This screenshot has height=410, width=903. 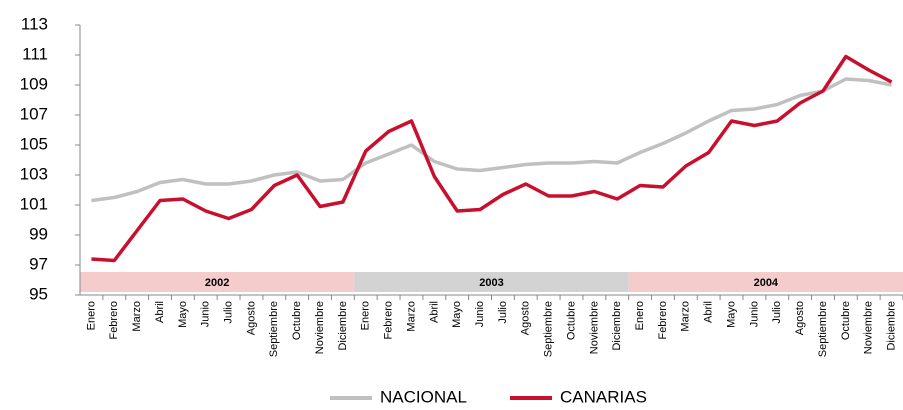 What do you see at coordinates (38, 293) in the screenshot?
I see `y-tick-label: 95` at bounding box center [38, 293].